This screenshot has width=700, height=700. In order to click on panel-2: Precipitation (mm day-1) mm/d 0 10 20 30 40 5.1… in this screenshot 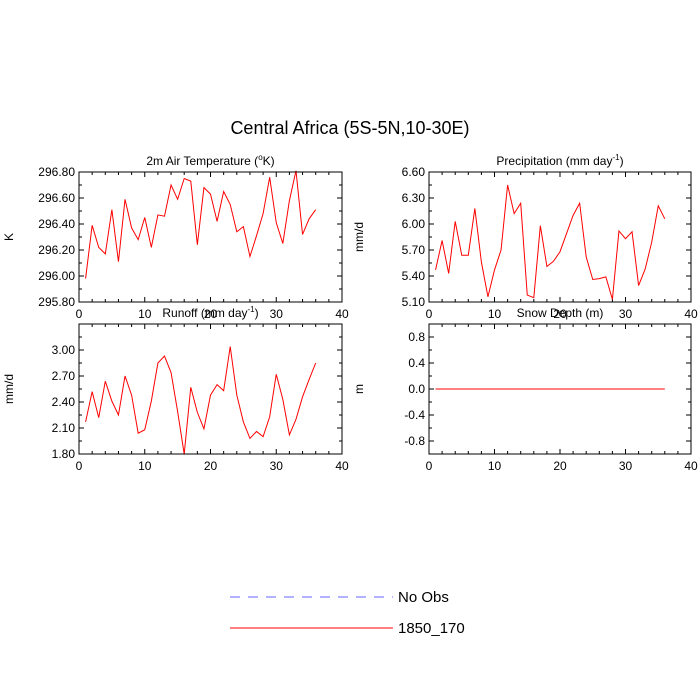, I will do `click(525, 237)`.